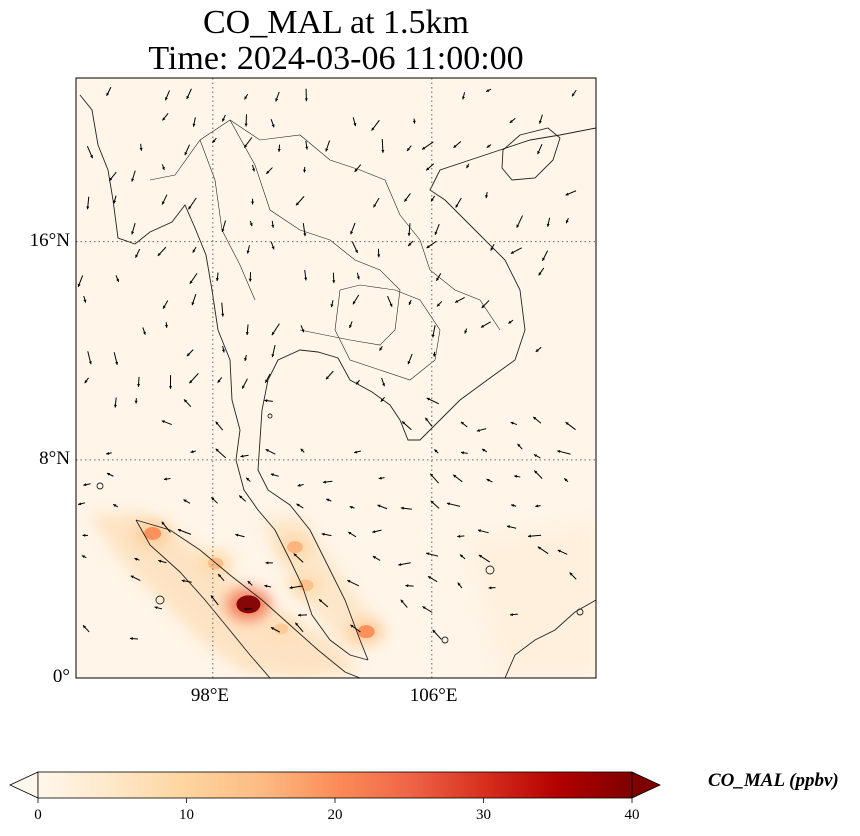 The height and width of the screenshot is (836, 860). I want to click on lon-tick-label: 98°E, so click(210, 695).